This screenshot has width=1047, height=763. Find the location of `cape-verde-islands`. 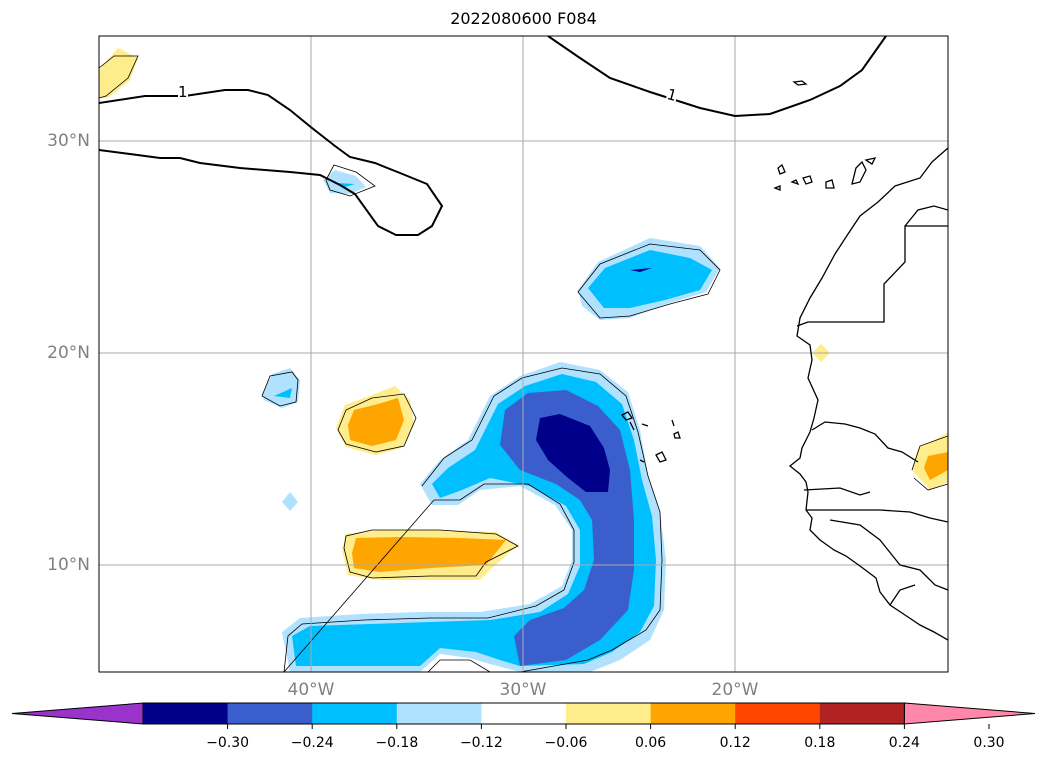

cape-verde-islands is located at coordinates (650, 437).